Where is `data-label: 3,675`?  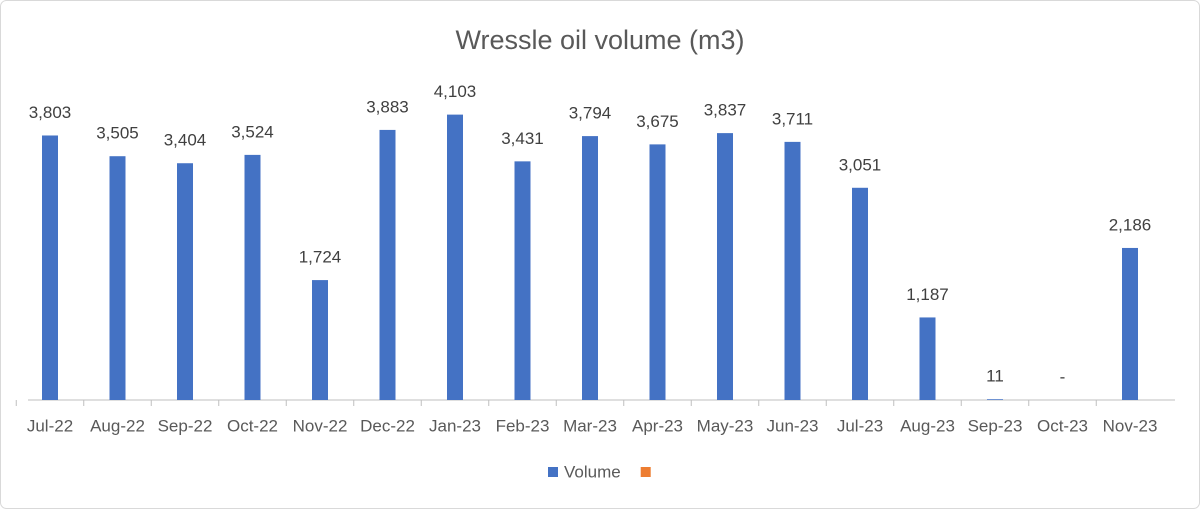
data-label: 3,675 is located at coordinates (657, 121).